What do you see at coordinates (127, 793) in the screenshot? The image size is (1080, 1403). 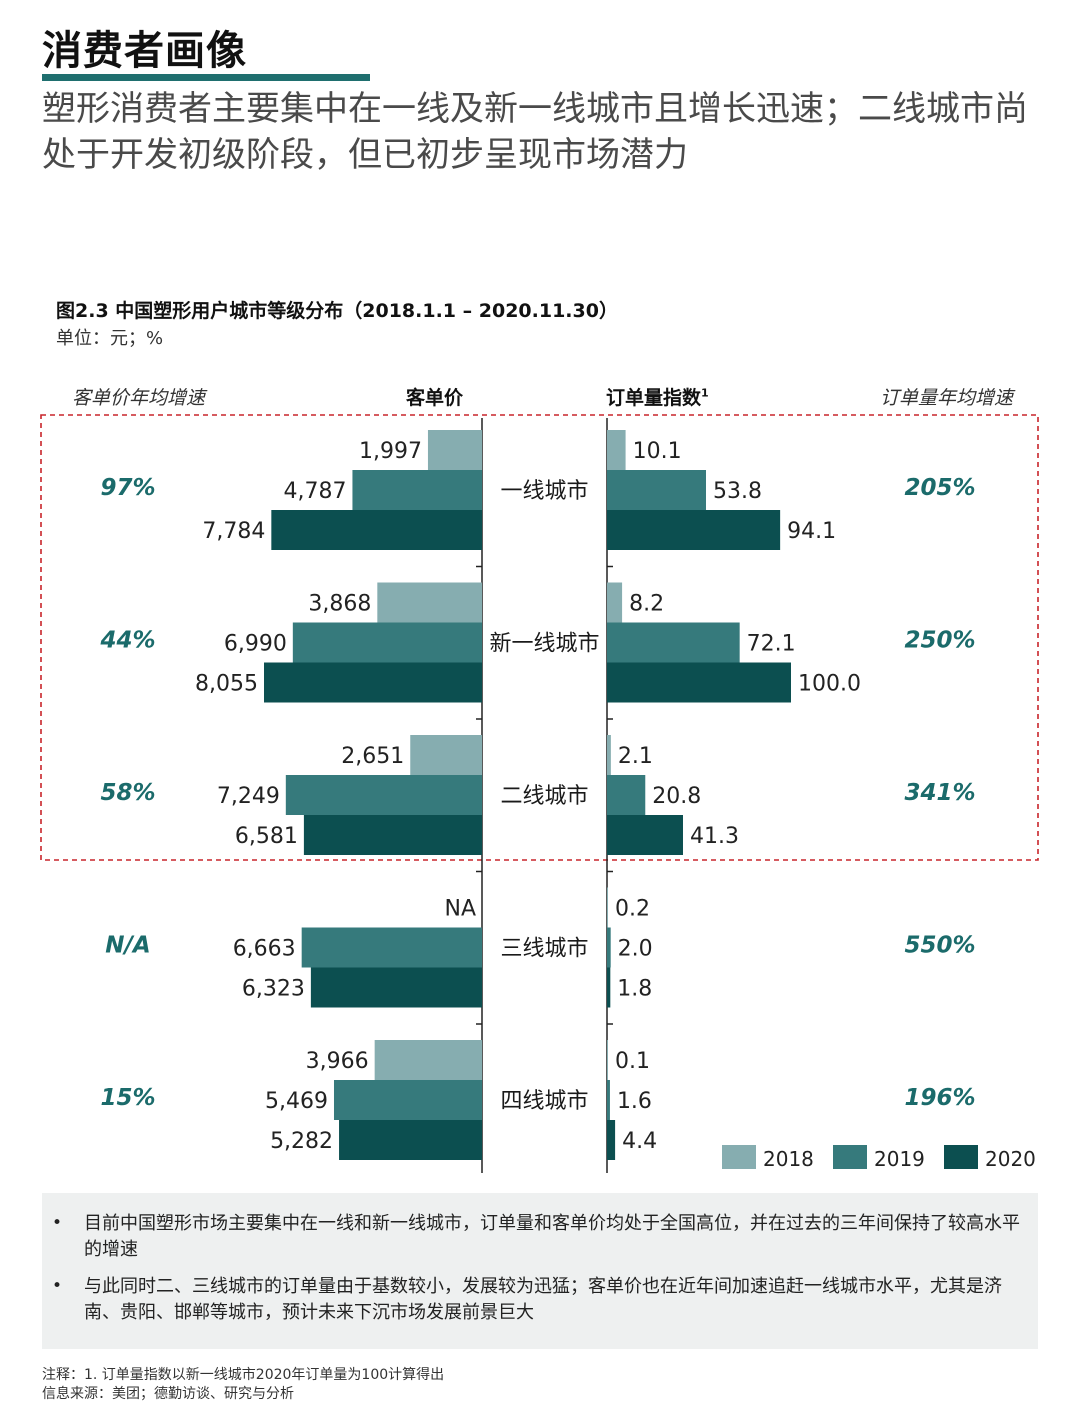 I see `left-growth-value: 58%` at bounding box center [127, 793].